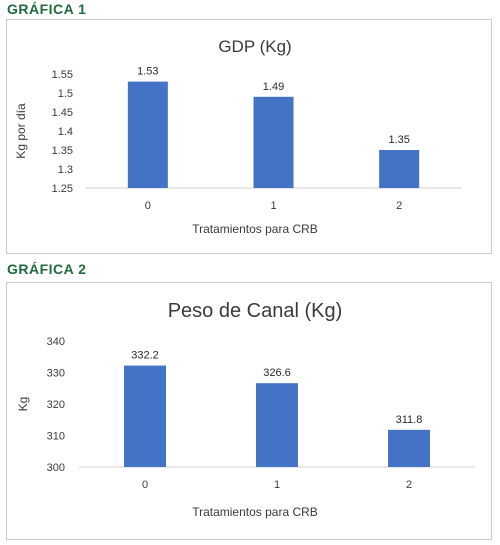  What do you see at coordinates (56, 468) in the screenshot?
I see `chart2-y-tick-label: 300` at bounding box center [56, 468].